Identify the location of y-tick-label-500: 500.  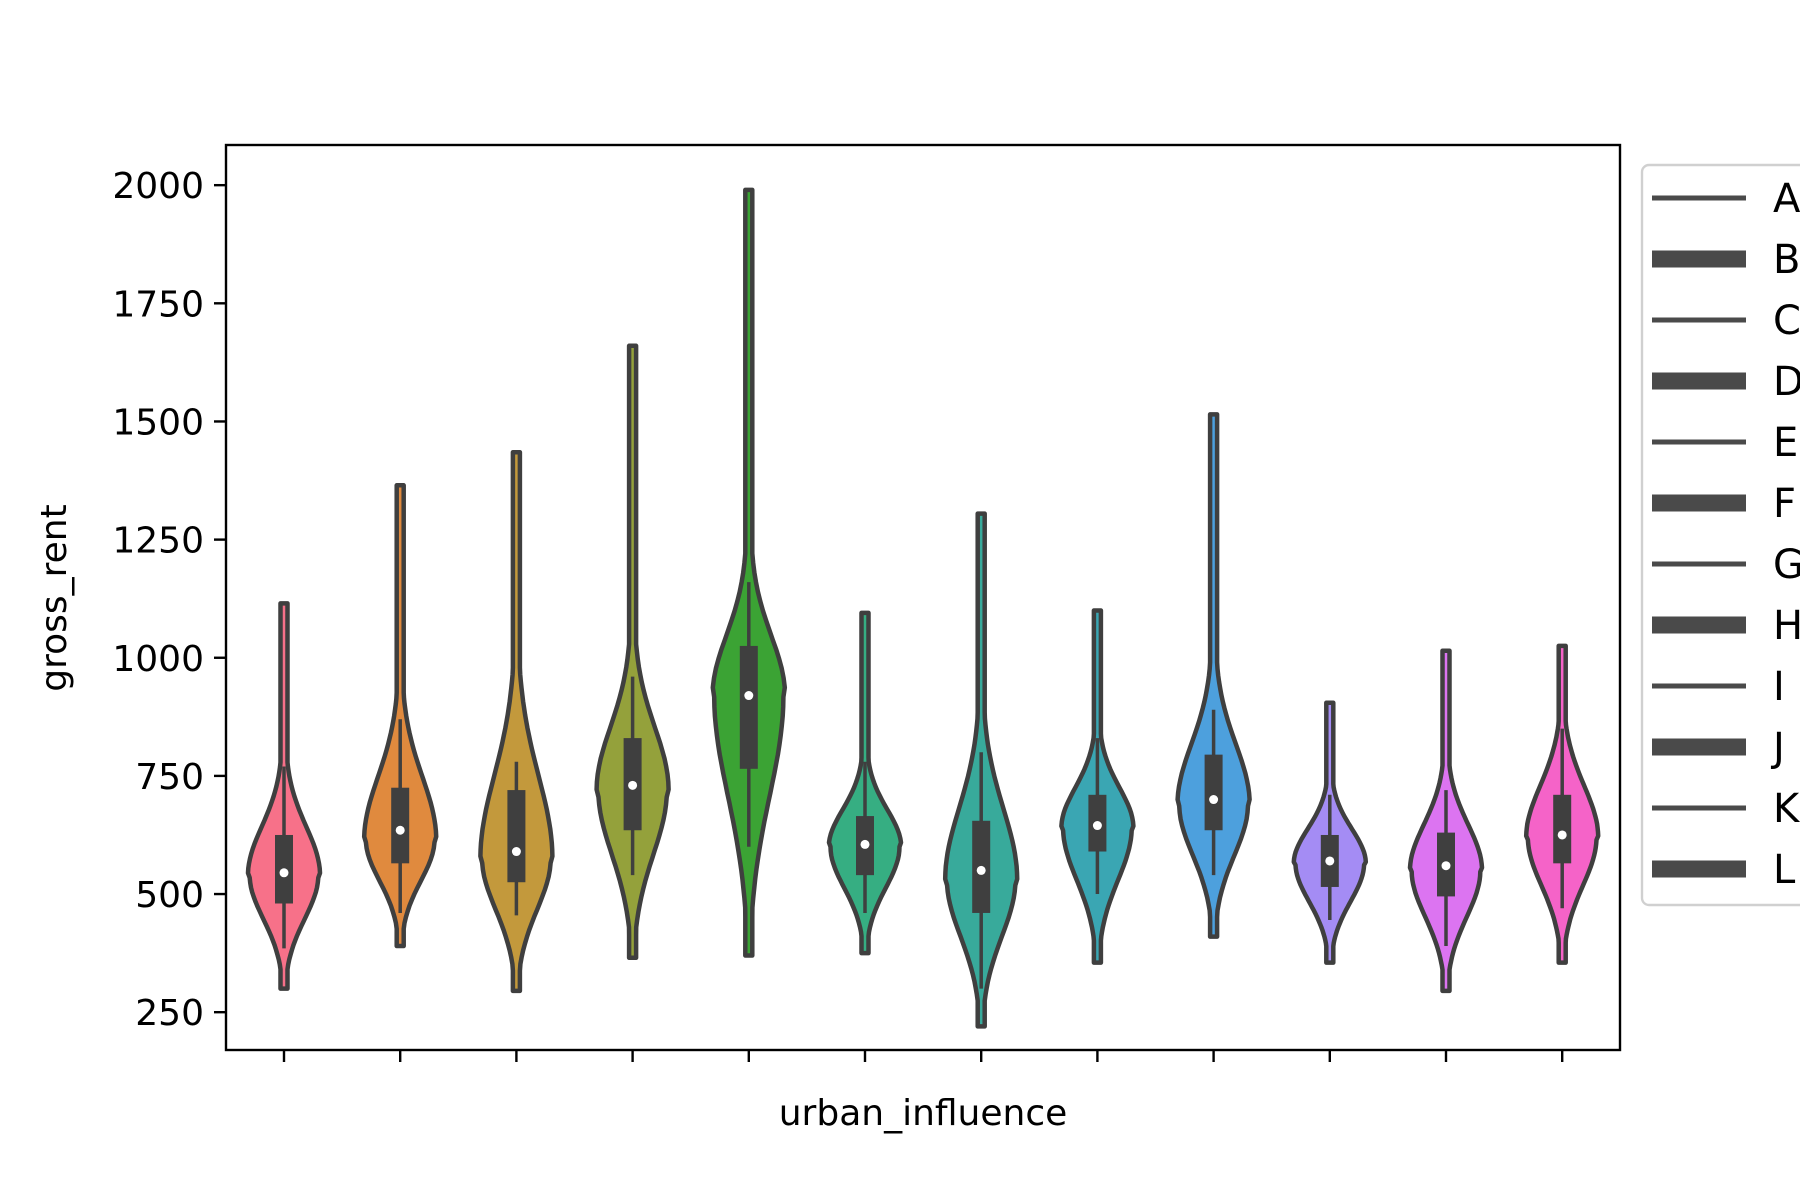
(169, 895).